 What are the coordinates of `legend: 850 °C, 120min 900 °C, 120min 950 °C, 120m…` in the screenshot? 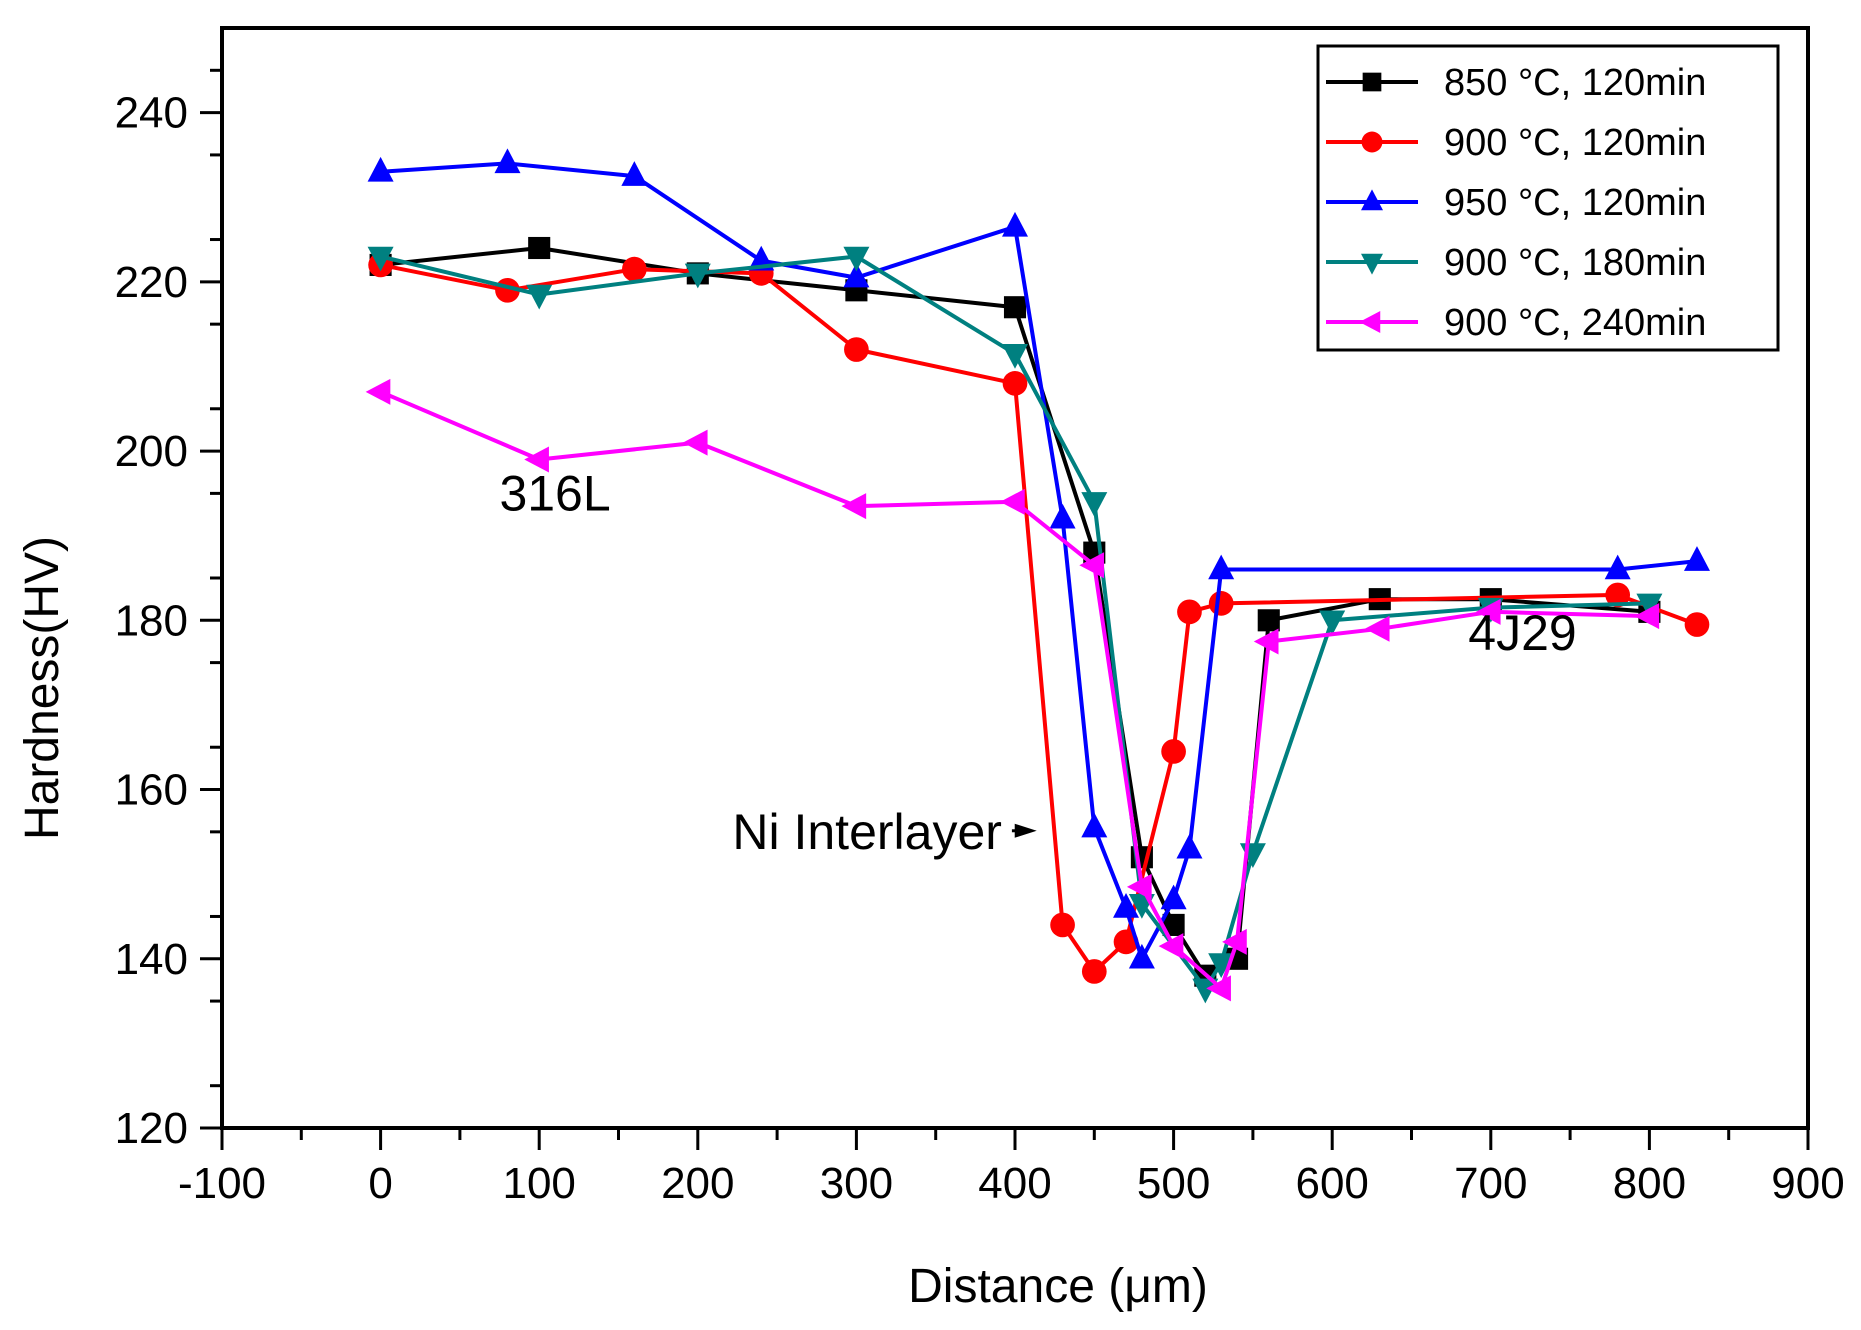 It's located at (1548, 198).